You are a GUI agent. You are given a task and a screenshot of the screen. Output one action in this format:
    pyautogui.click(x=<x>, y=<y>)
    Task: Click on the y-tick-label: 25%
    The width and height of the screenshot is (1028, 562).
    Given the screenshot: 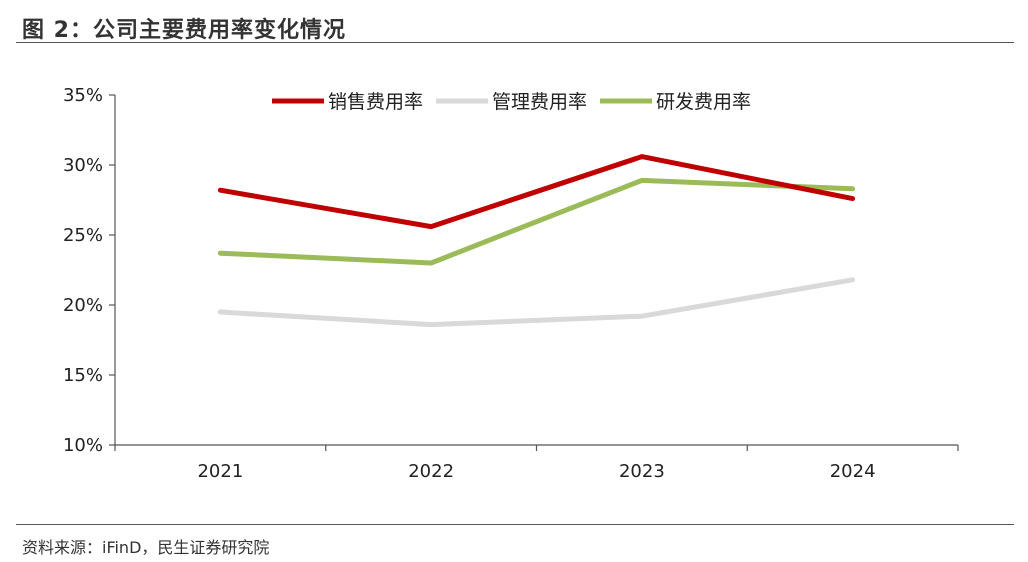 What is the action you would take?
    pyautogui.click(x=83, y=235)
    